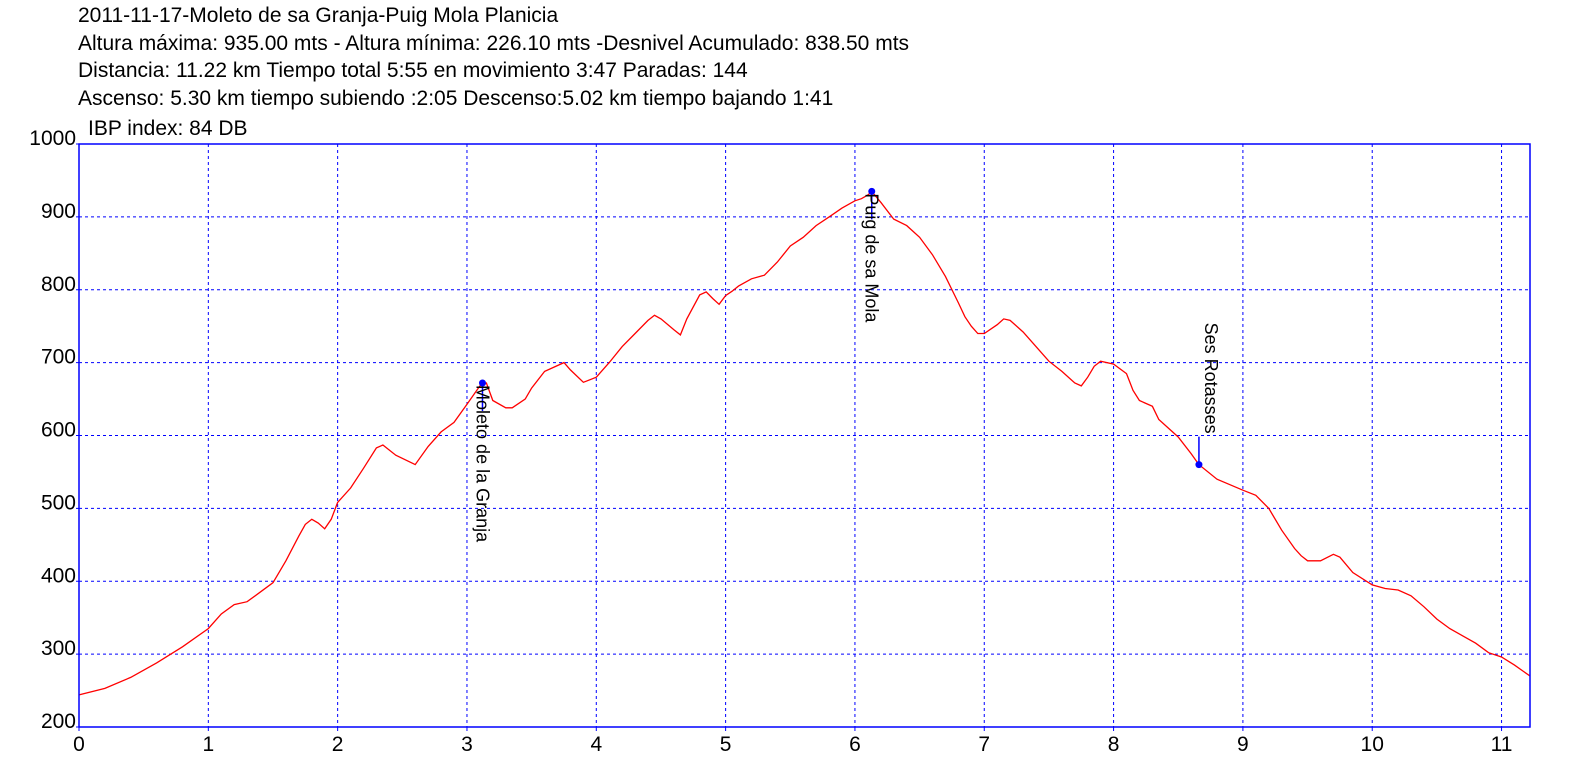 This screenshot has width=1596, height=778. Describe the element at coordinates (338, 744) in the screenshot. I see `x-tick-label: 2` at that location.